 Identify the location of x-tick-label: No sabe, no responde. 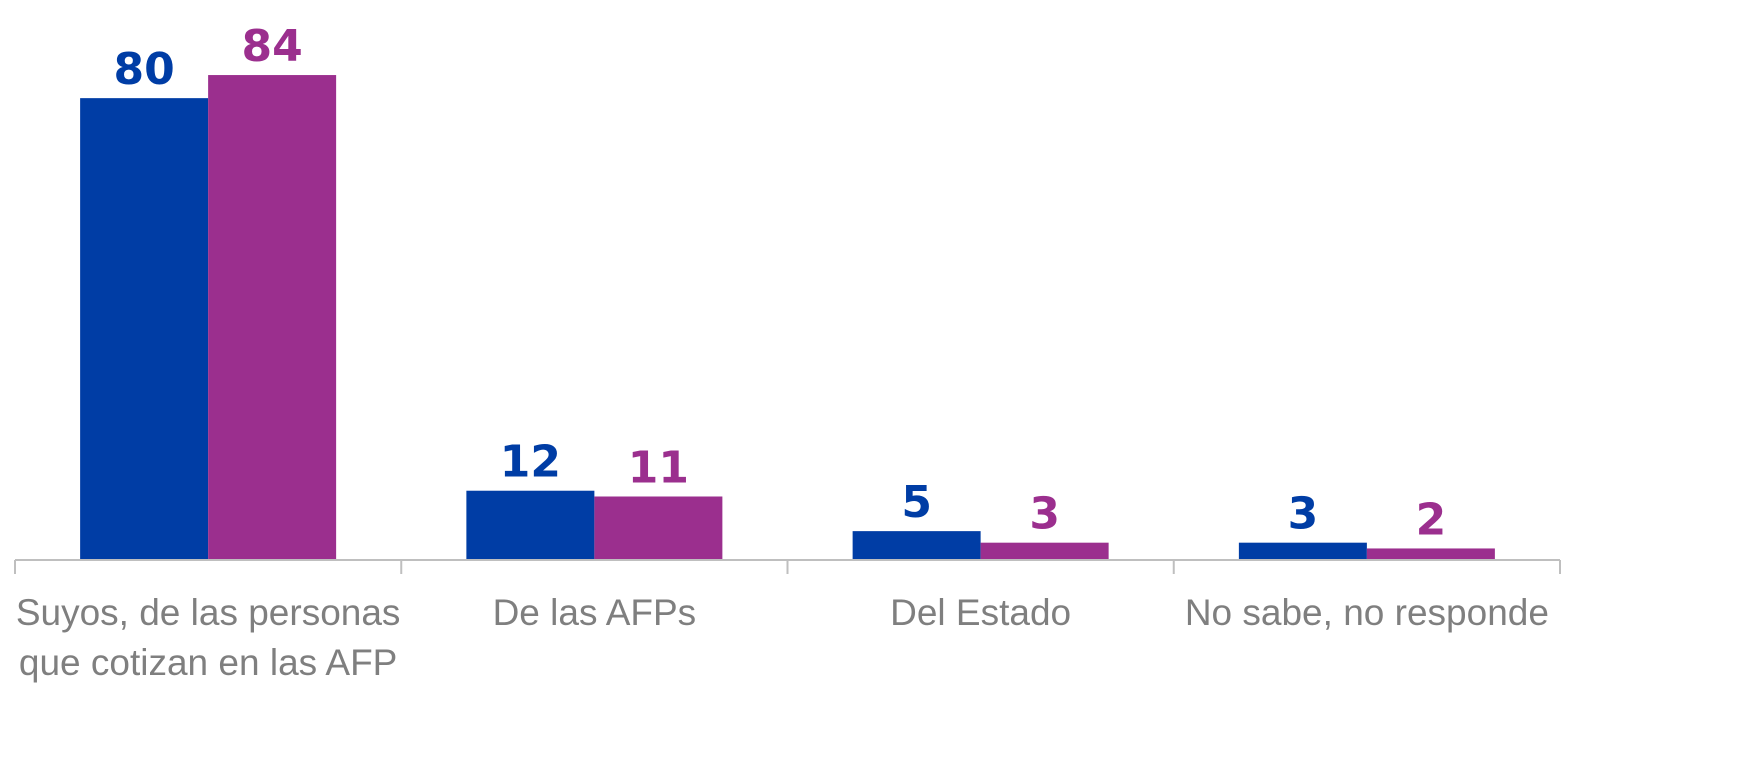
(1366, 612).